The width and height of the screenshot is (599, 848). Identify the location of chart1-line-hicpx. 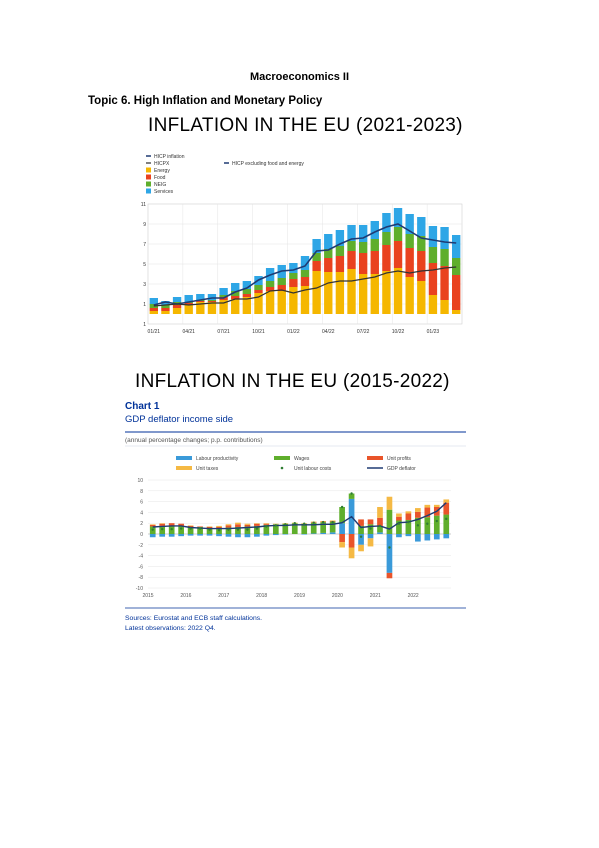
(305, 286).